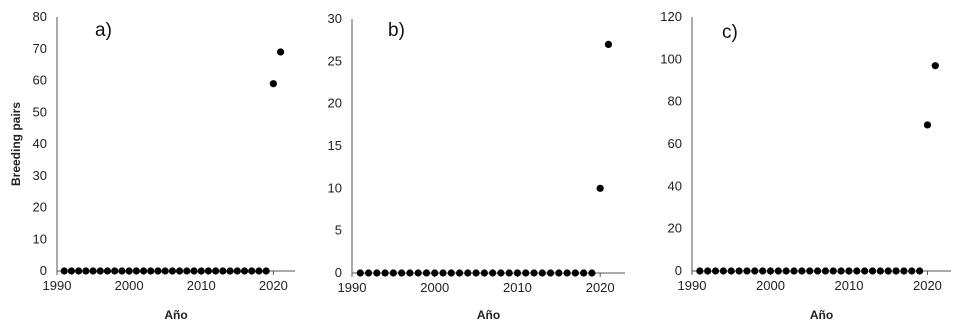  Describe the element at coordinates (335, 60) in the screenshot. I see `y-tick-label: 25` at that location.